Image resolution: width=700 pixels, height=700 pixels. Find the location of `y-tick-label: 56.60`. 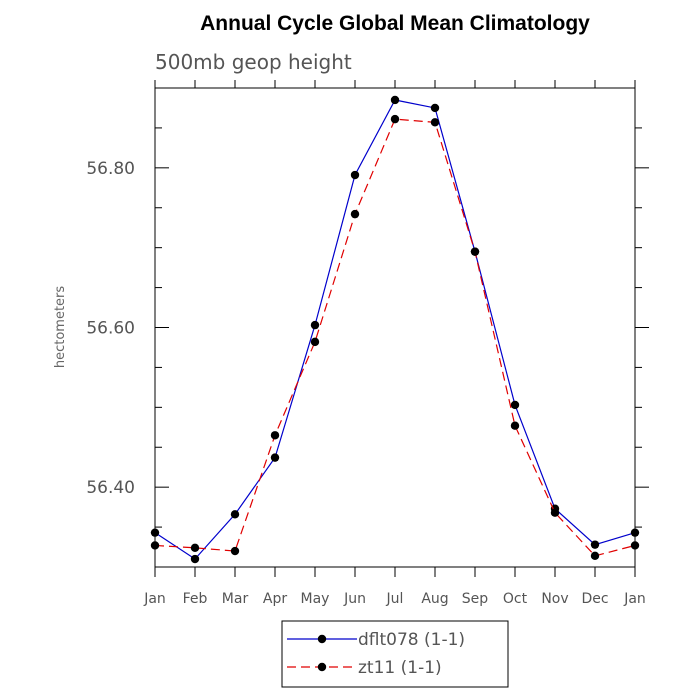

y-tick-label: 56.60 is located at coordinates (110, 329).